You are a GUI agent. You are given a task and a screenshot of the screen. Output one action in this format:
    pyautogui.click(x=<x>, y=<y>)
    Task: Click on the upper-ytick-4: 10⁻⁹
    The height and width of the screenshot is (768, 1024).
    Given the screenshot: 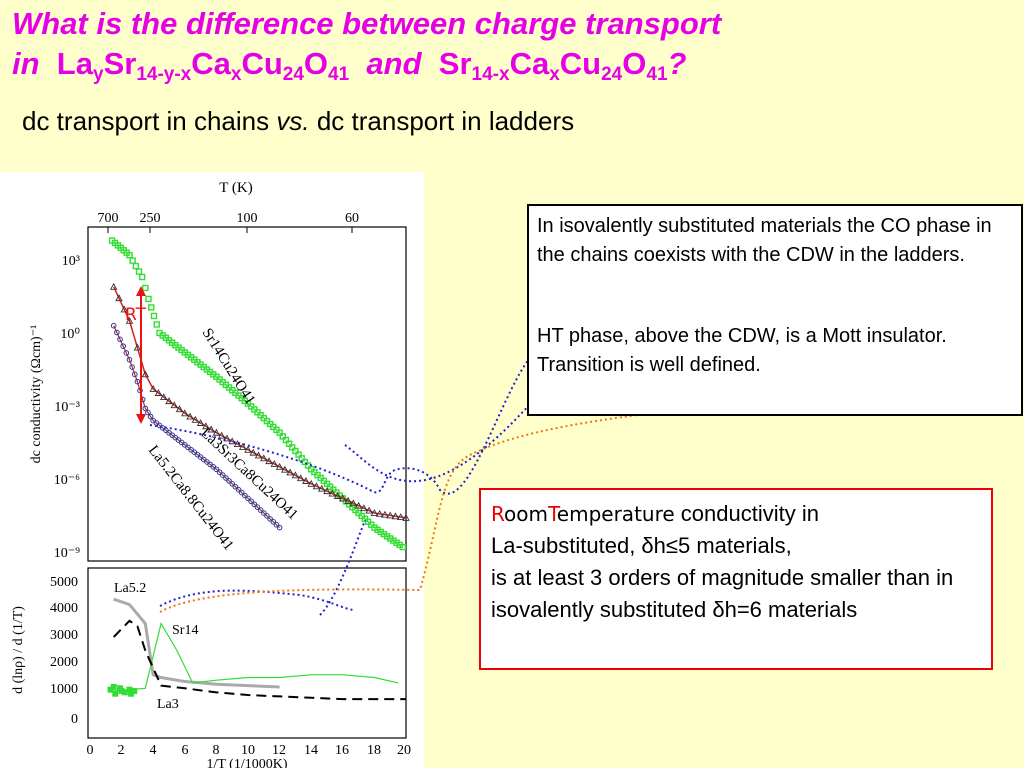 What is the action you would take?
    pyautogui.click(x=67, y=553)
    